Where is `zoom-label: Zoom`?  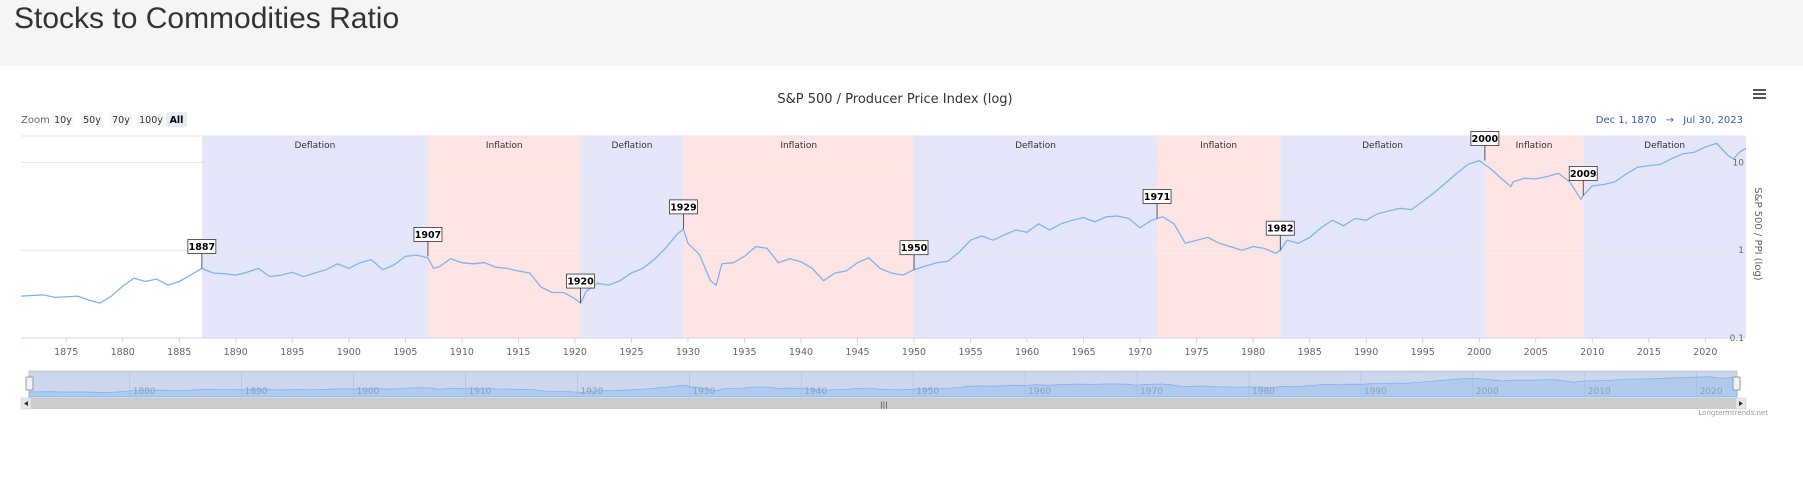
zoom-label: Zoom is located at coordinates (35, 120).